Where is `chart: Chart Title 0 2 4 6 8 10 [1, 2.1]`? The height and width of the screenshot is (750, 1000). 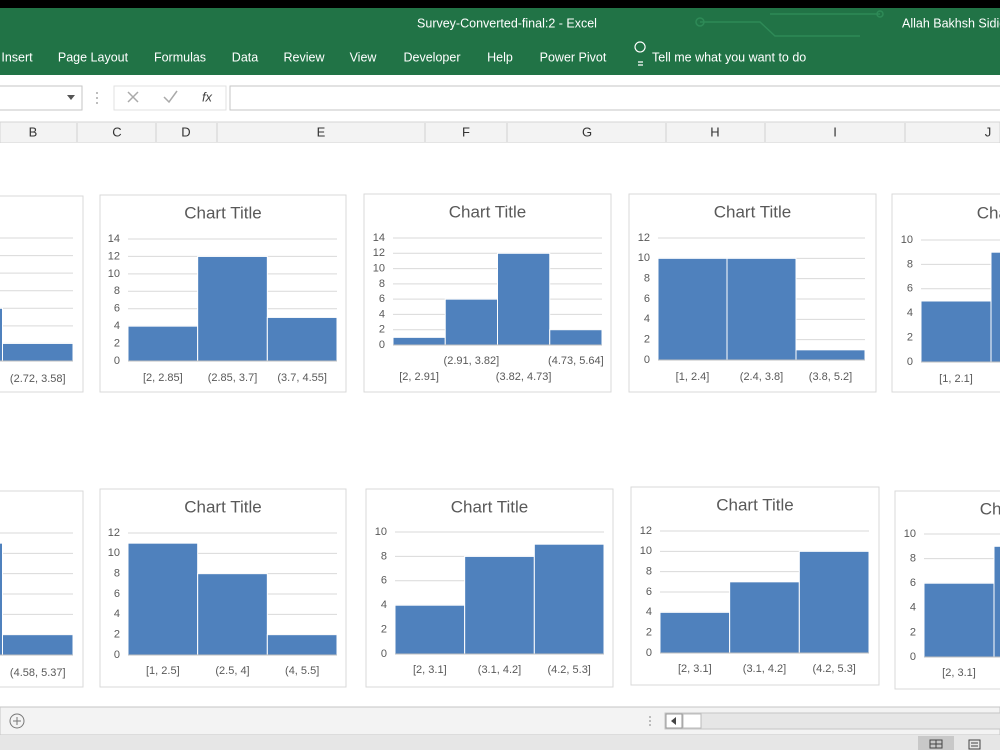 chart: Chart Title 0 2 4 6 8 10 [1, 2.1] is located at coordinates (945, 293).